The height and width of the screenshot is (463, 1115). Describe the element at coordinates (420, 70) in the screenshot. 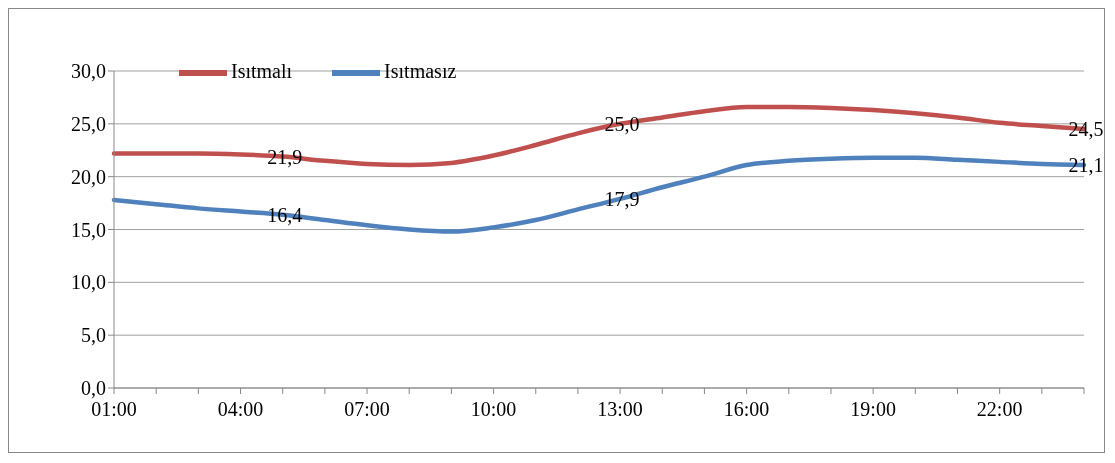

I see `legend-label: Isıtmasız` at that location.